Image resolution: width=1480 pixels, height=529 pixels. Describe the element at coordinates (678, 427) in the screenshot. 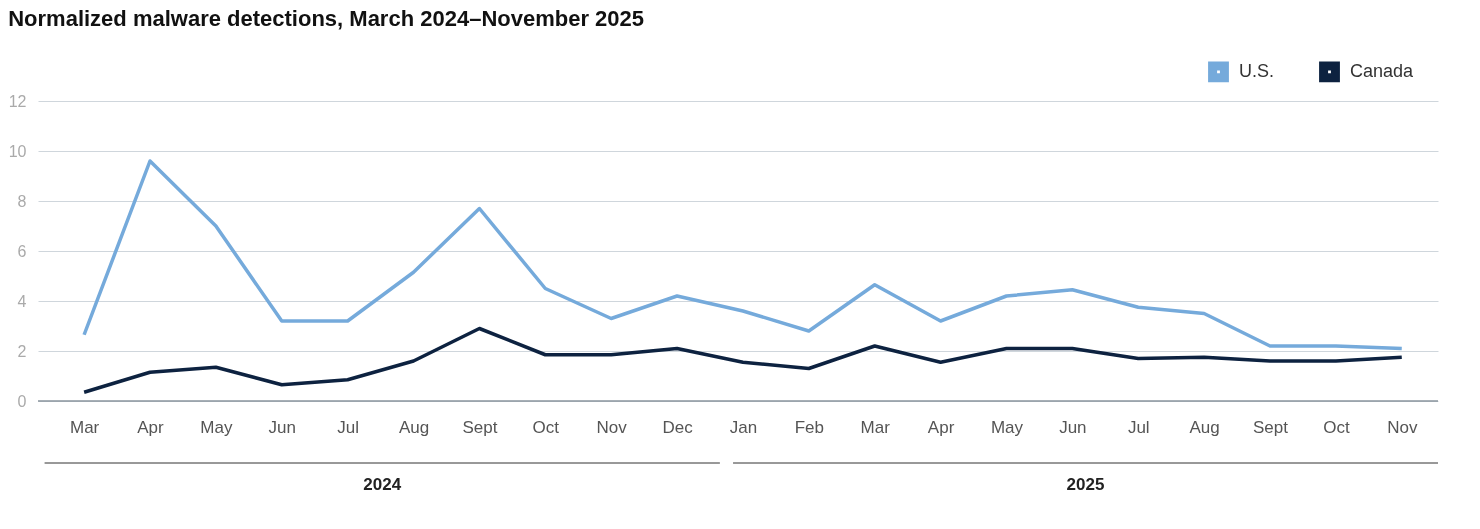

I see `x-tick-label: Dec` at that location.